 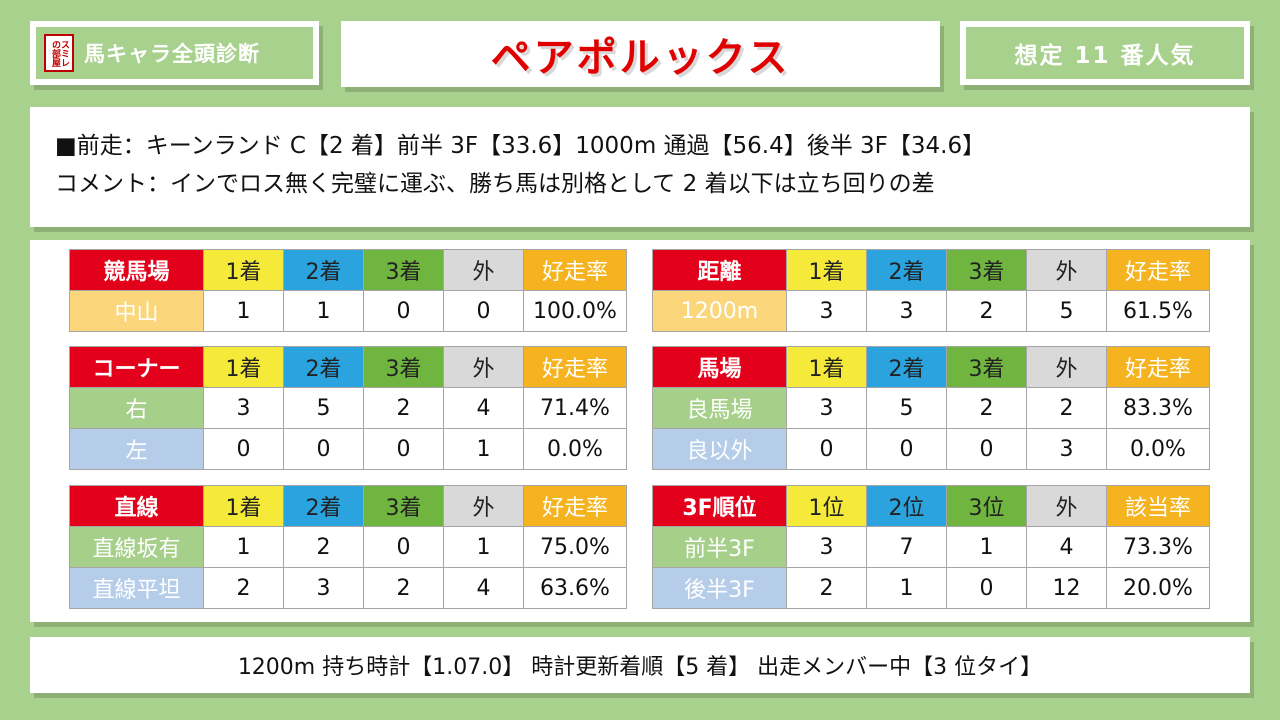 I want to click on row-label: 直線坂有, so click(x=136, y=547).